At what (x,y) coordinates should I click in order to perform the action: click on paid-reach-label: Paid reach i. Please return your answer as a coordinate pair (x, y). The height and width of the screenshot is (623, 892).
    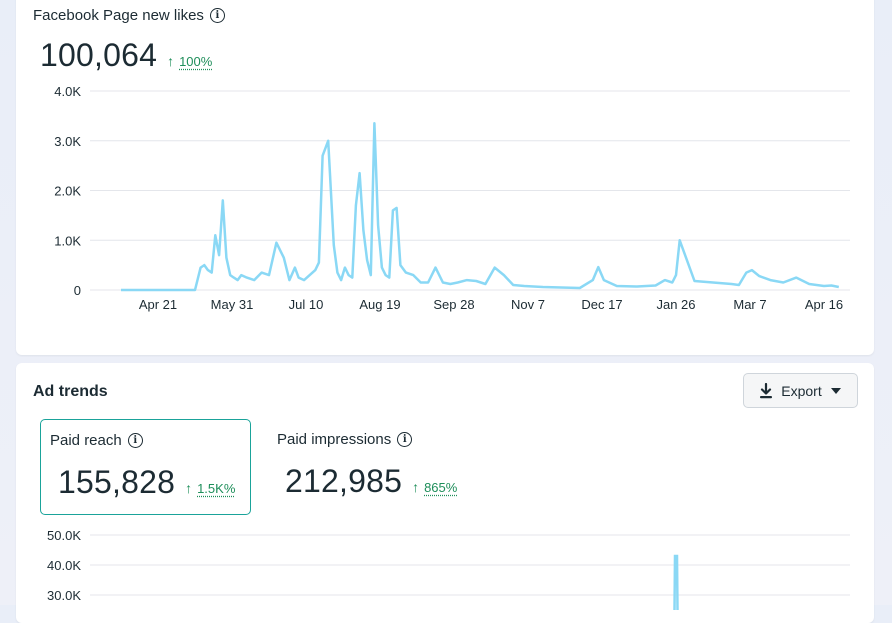
    Looking at the image, I should click on (96, 440).